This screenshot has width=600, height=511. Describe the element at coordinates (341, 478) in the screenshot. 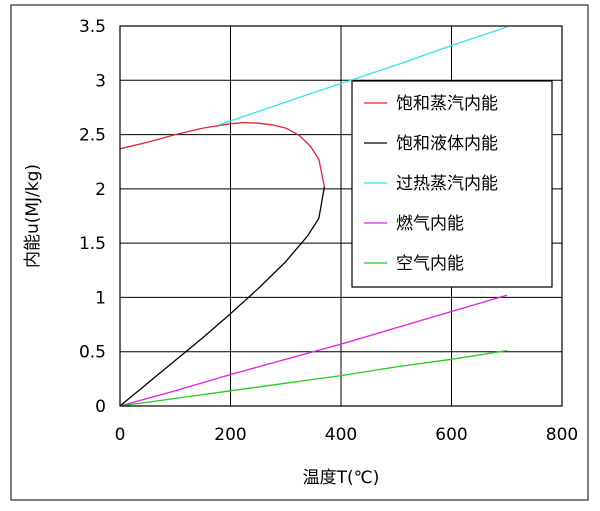

I see `x-axis-title: 温度T(℃)` at that location.